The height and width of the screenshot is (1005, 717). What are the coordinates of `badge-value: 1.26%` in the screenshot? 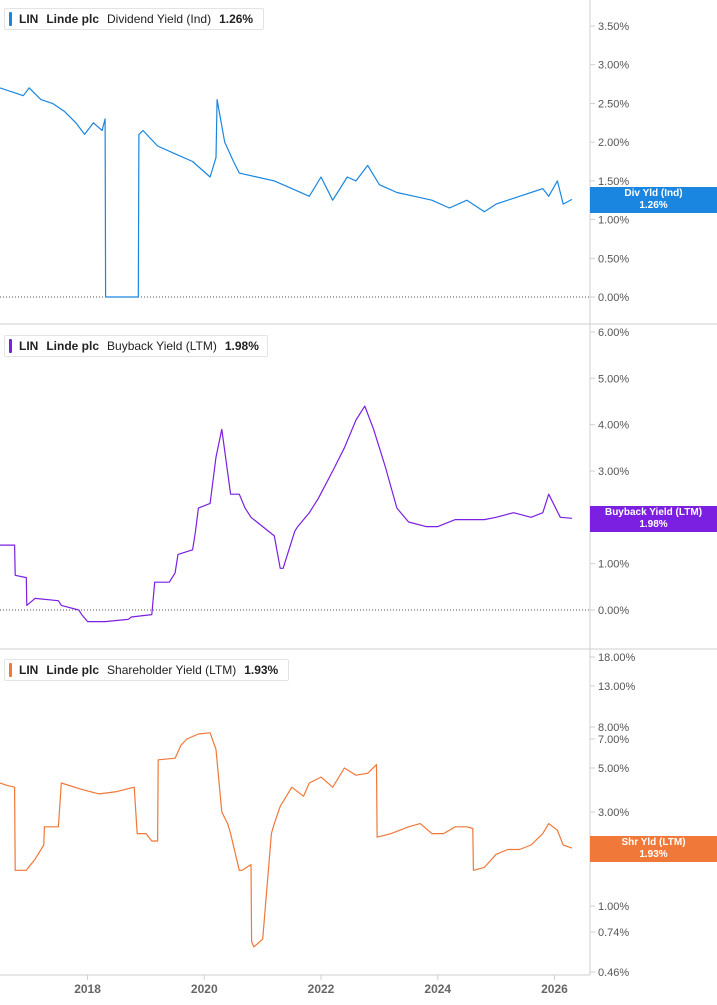 It's located at (653, 205).